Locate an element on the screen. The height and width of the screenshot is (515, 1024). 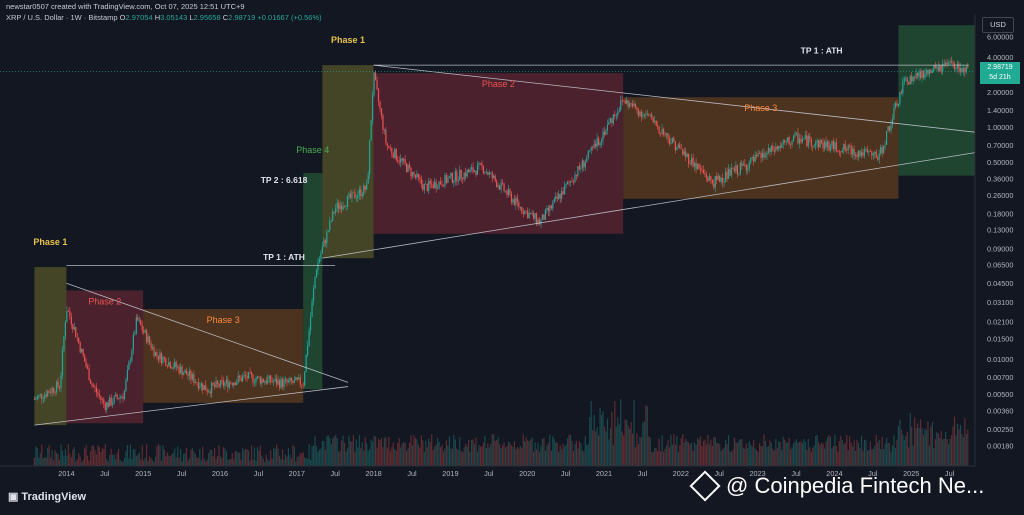
currency-button: USD is located at coordinates (998, 25).